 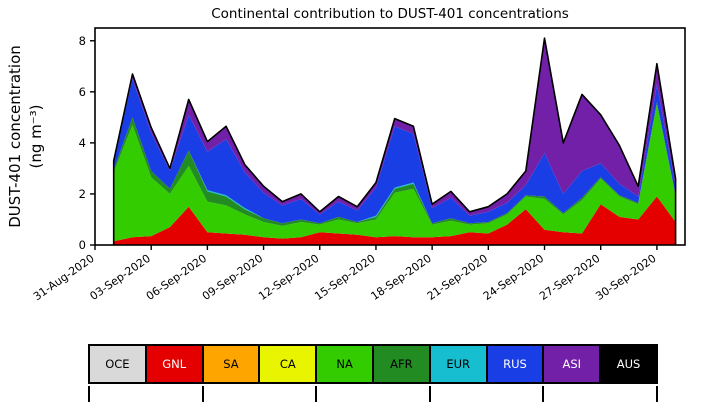 I want to click on legend-cell-AUS: AUS, so click(x=628, y=364).